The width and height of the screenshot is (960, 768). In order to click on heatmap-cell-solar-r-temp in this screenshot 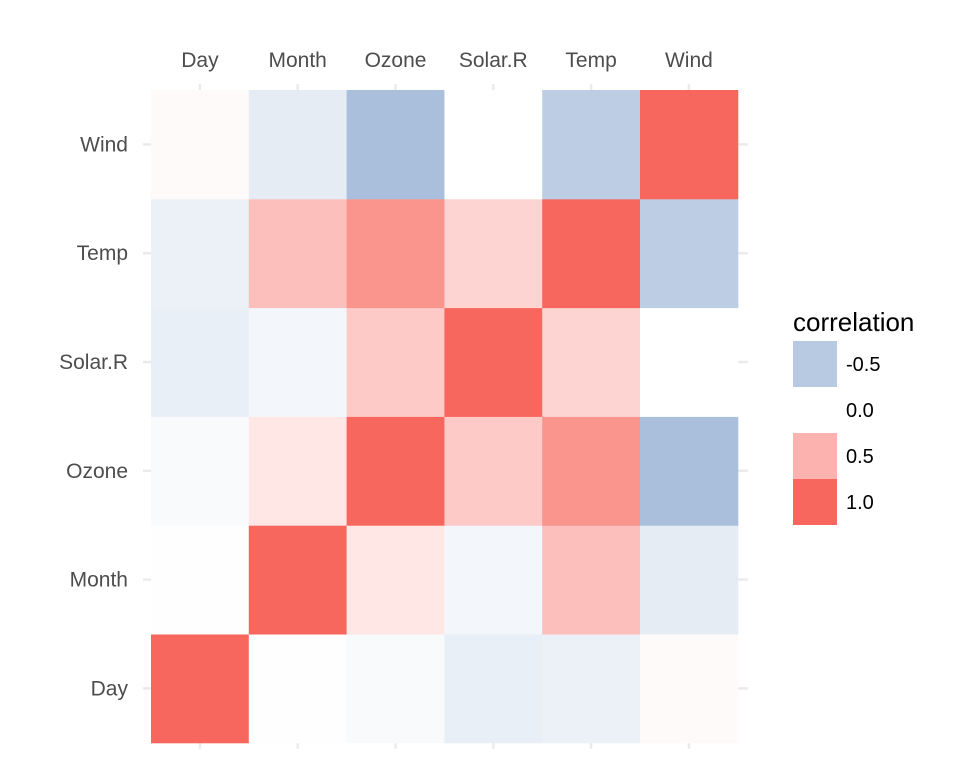, I will do `click(591, 362)`.